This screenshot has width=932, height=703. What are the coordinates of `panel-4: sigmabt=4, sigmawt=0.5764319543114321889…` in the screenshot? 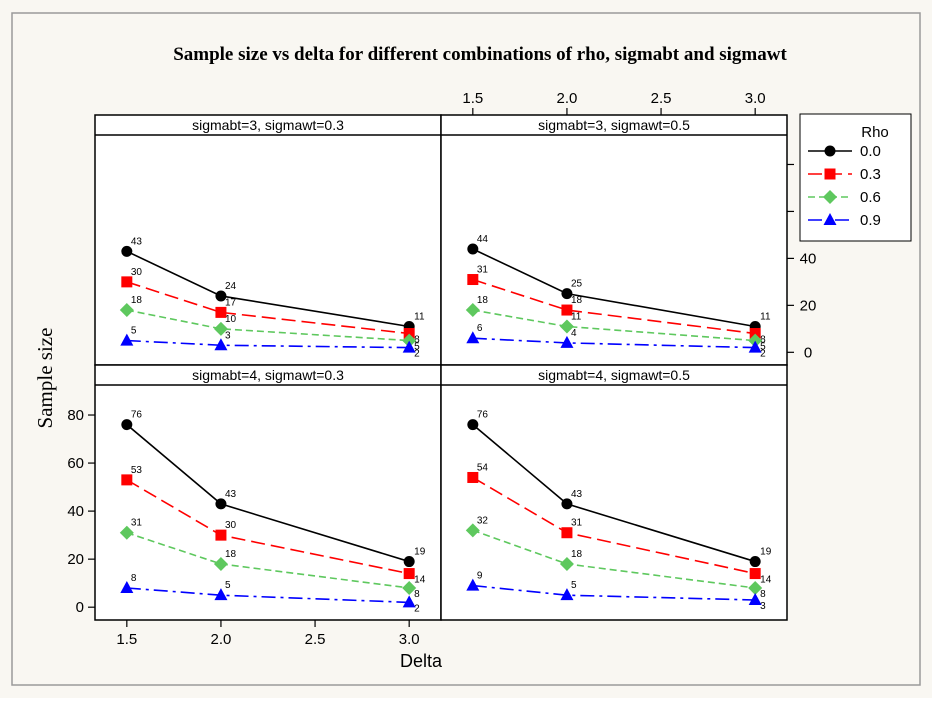 It's located at (614, 492).